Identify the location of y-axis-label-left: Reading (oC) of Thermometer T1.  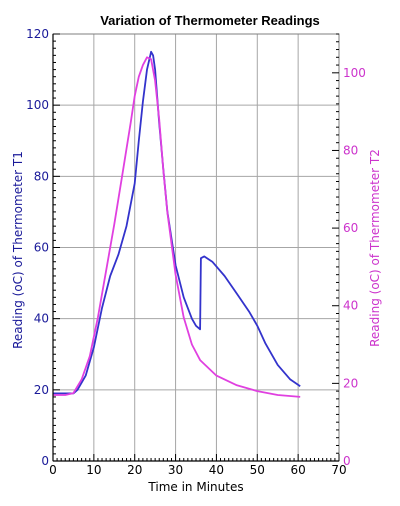
(18, 250).